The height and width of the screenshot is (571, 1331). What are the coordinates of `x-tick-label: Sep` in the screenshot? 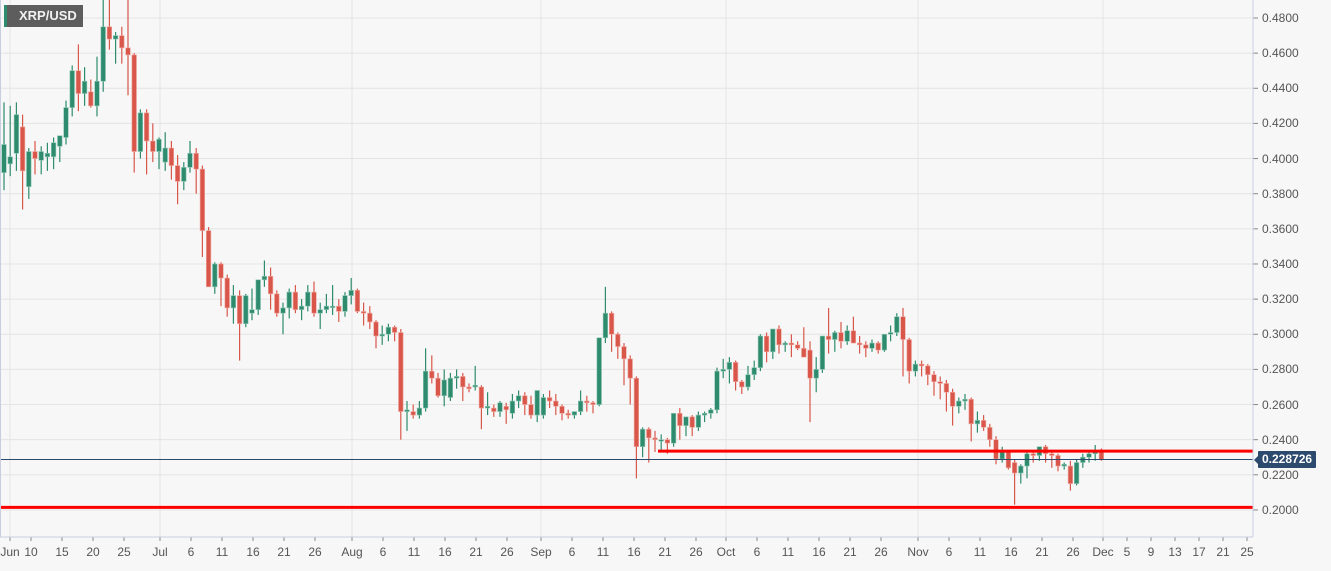 It's located at (541, 552).